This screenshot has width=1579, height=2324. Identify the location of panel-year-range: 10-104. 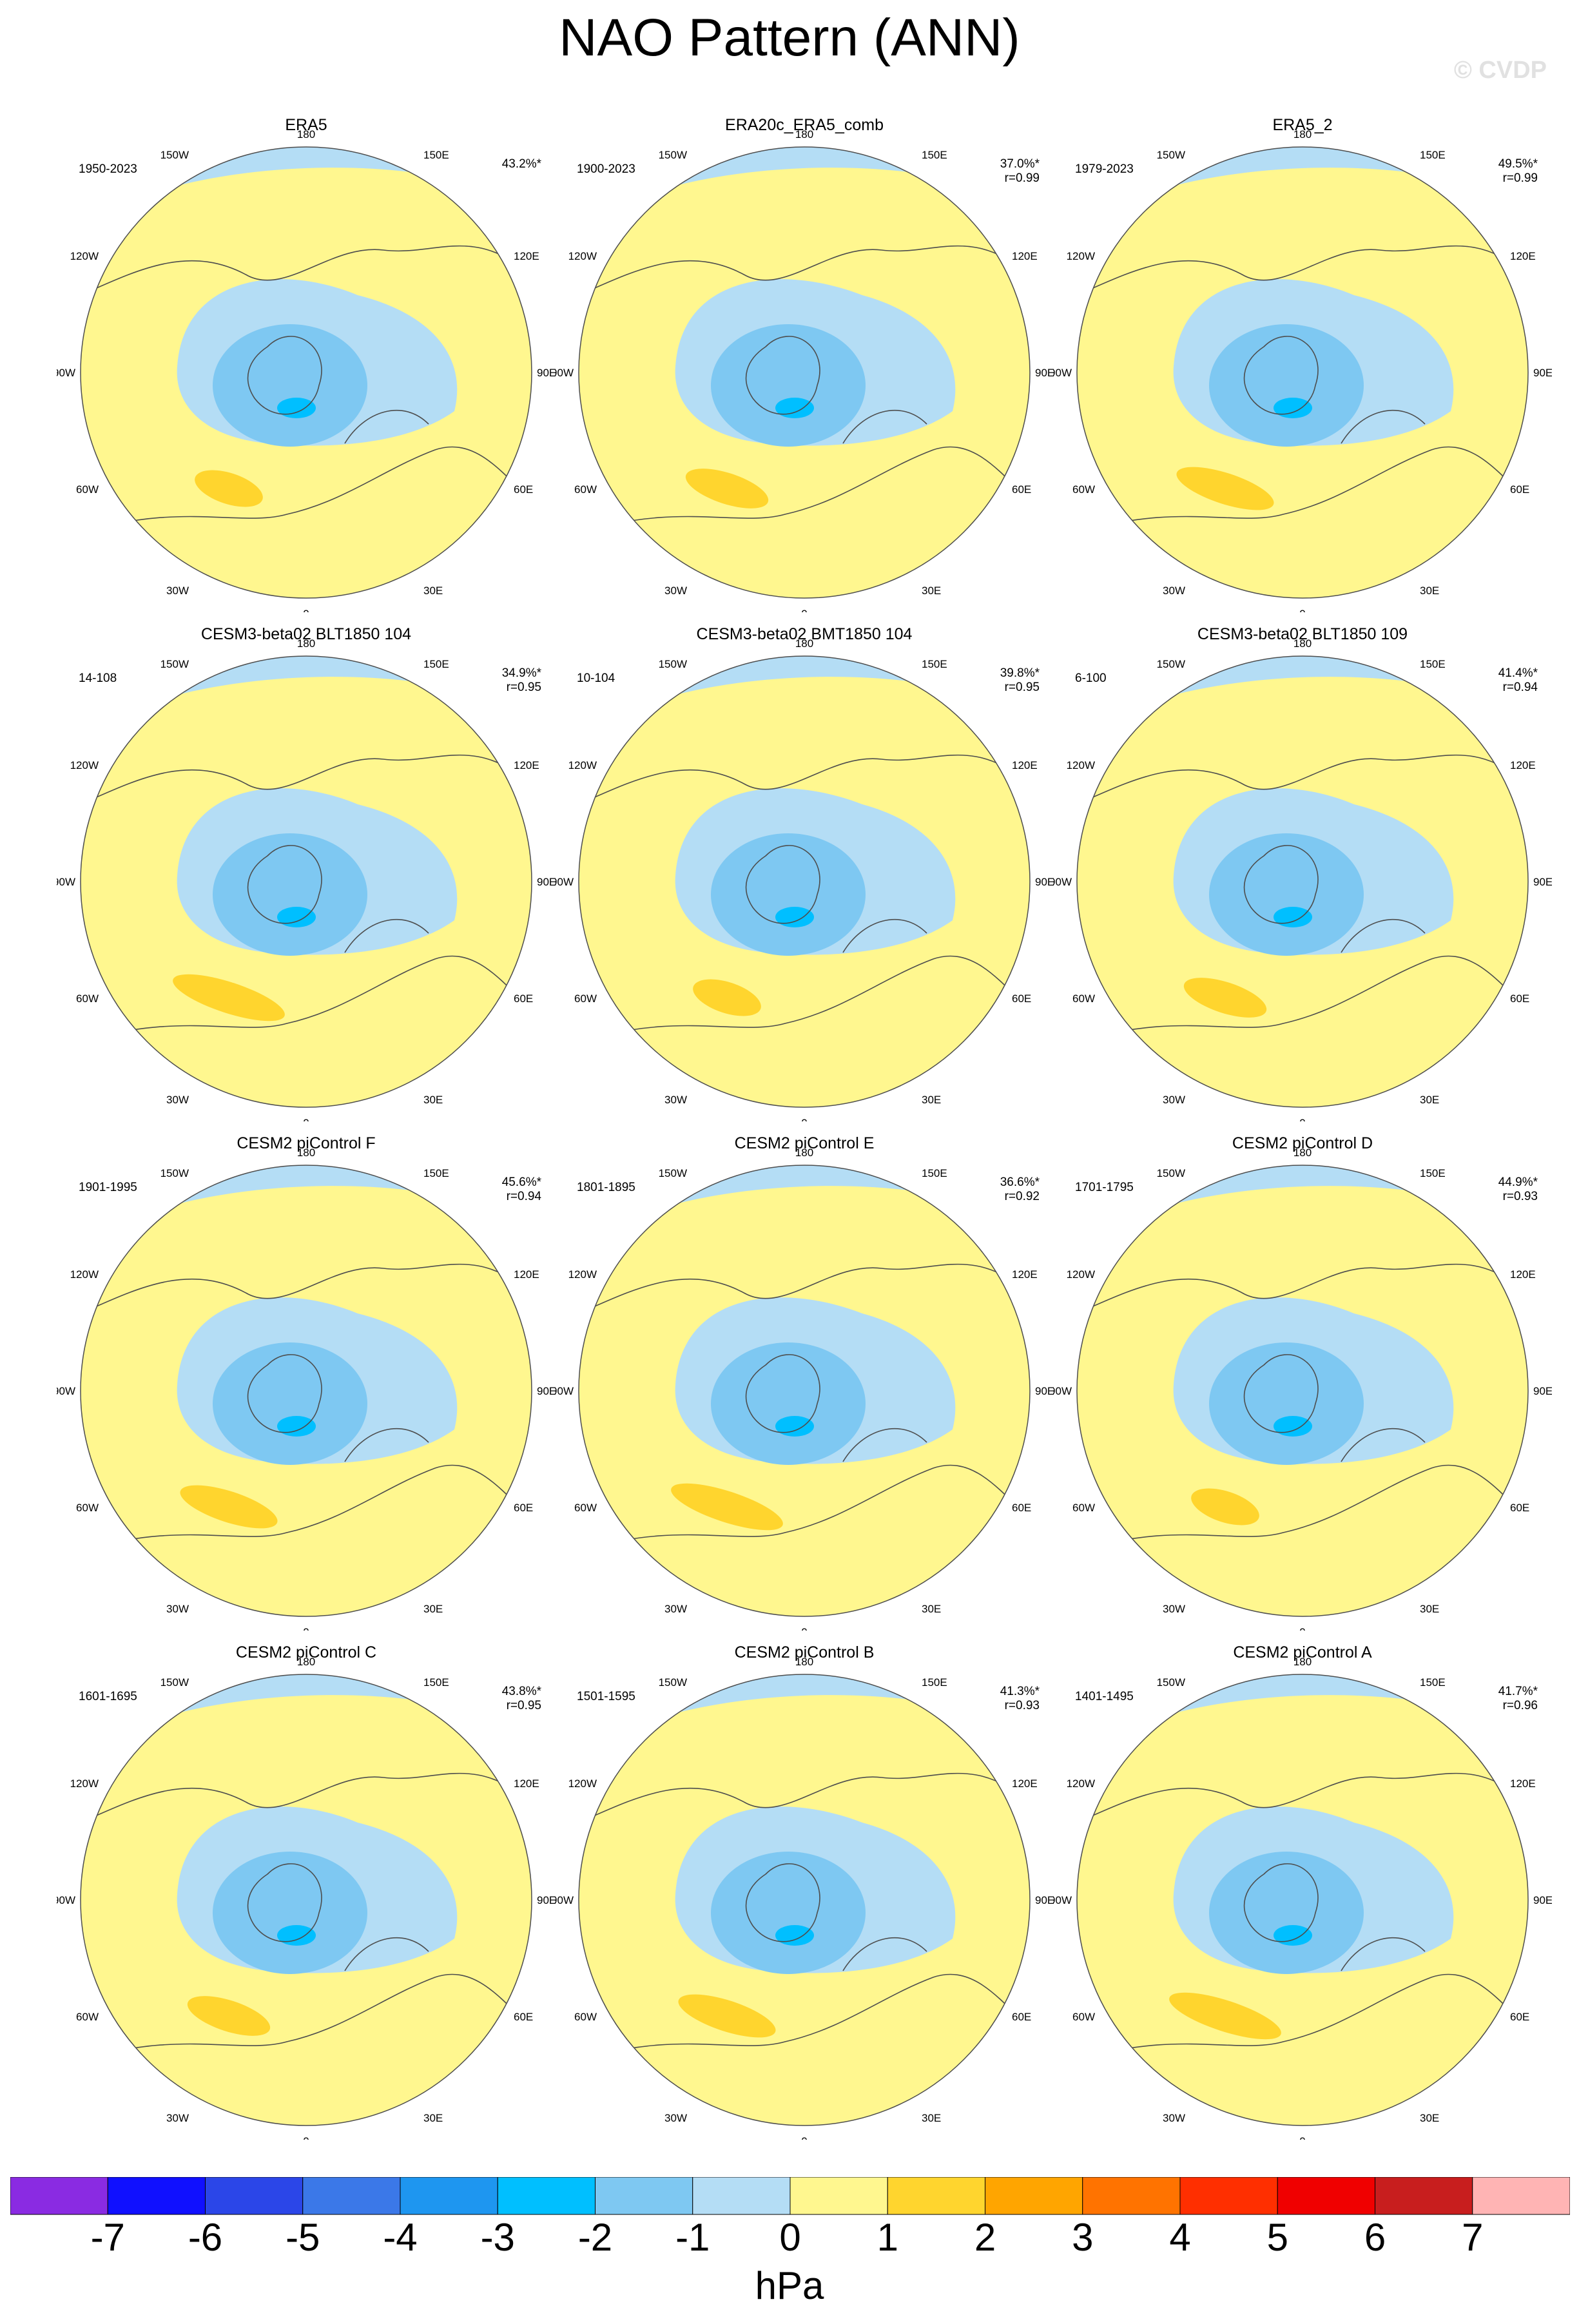
(596, 679).